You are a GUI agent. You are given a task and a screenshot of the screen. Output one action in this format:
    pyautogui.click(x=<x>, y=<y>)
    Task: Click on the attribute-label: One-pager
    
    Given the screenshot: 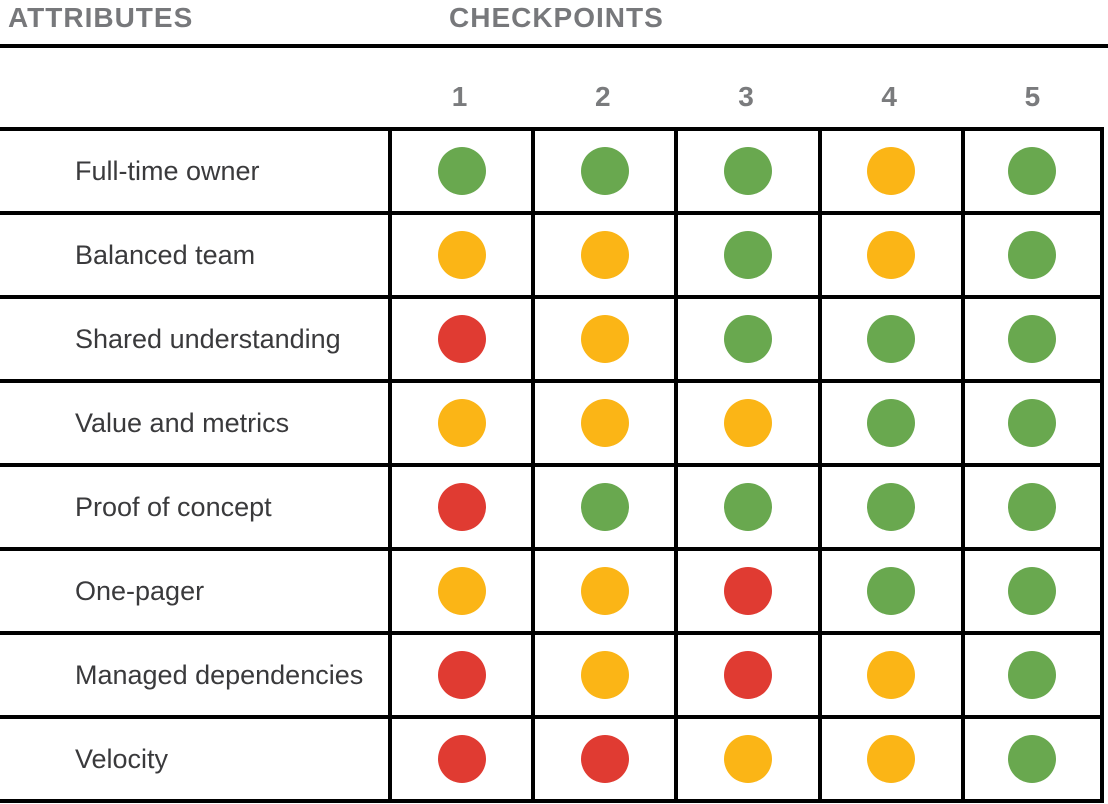 What is the action you would take?
    pyautogui.click(x=140, y=590)
    